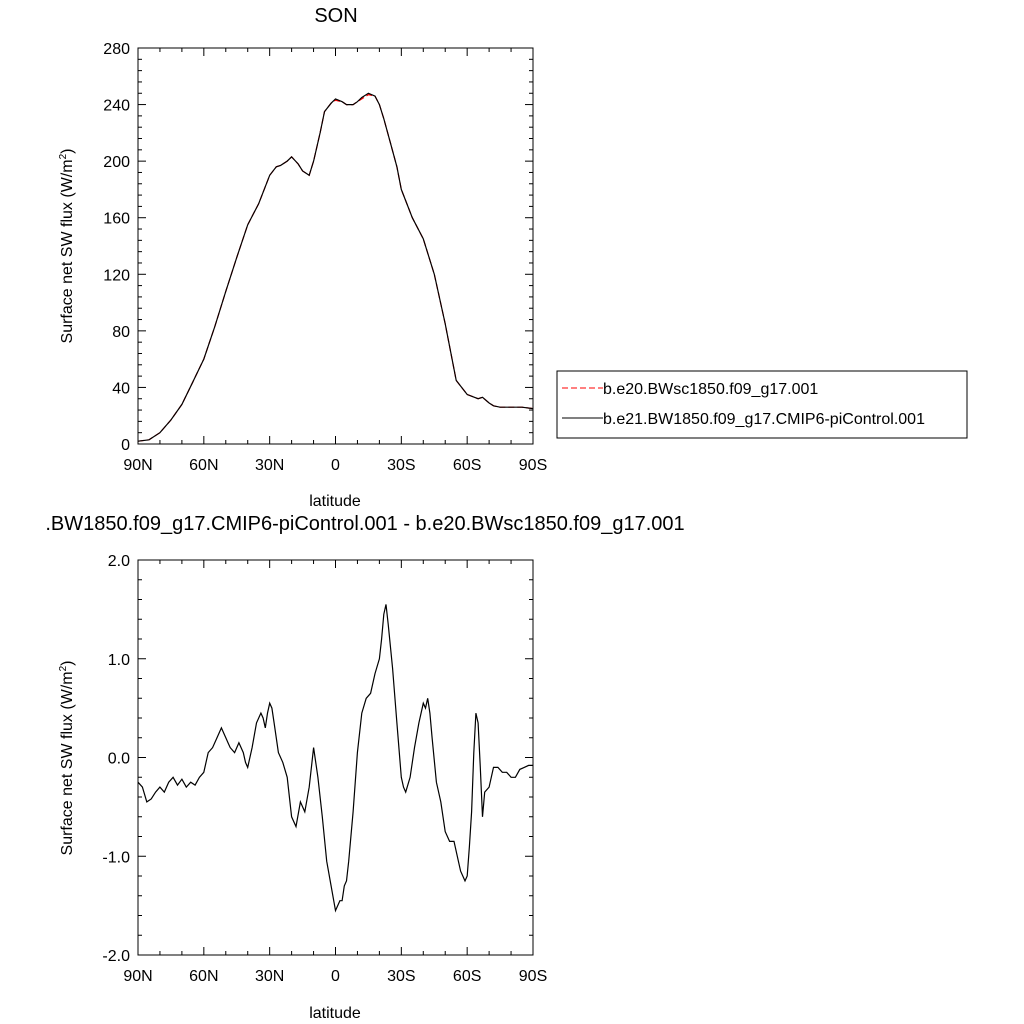  Describe the element at coordinates (710, 389) in the screenshot. I see `legend-label-red: b.e20.BWsc1850.f09_g17.001` at that location.